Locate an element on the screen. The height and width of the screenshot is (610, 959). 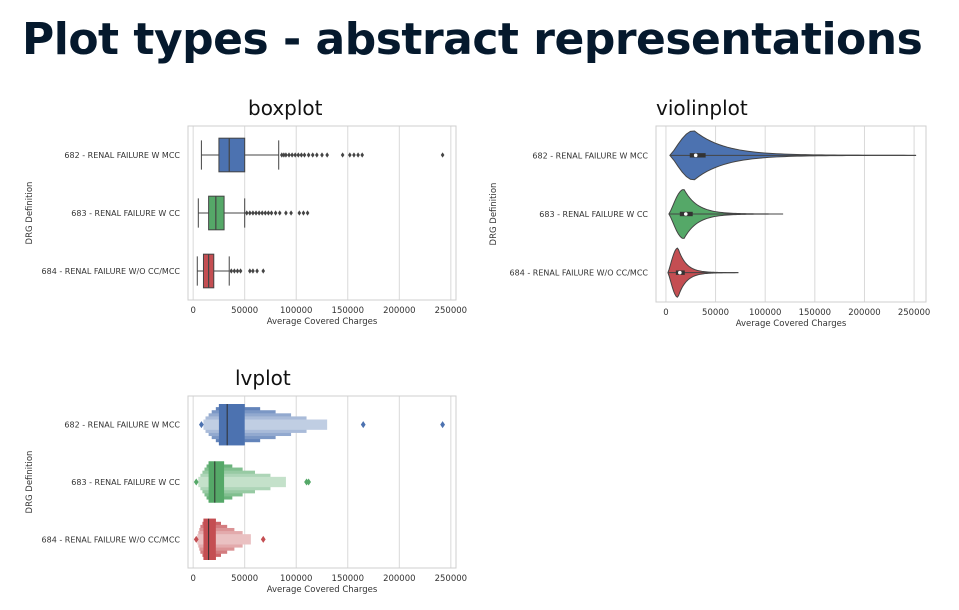
chart-title: lvplot is located at coordinates (263, 378).